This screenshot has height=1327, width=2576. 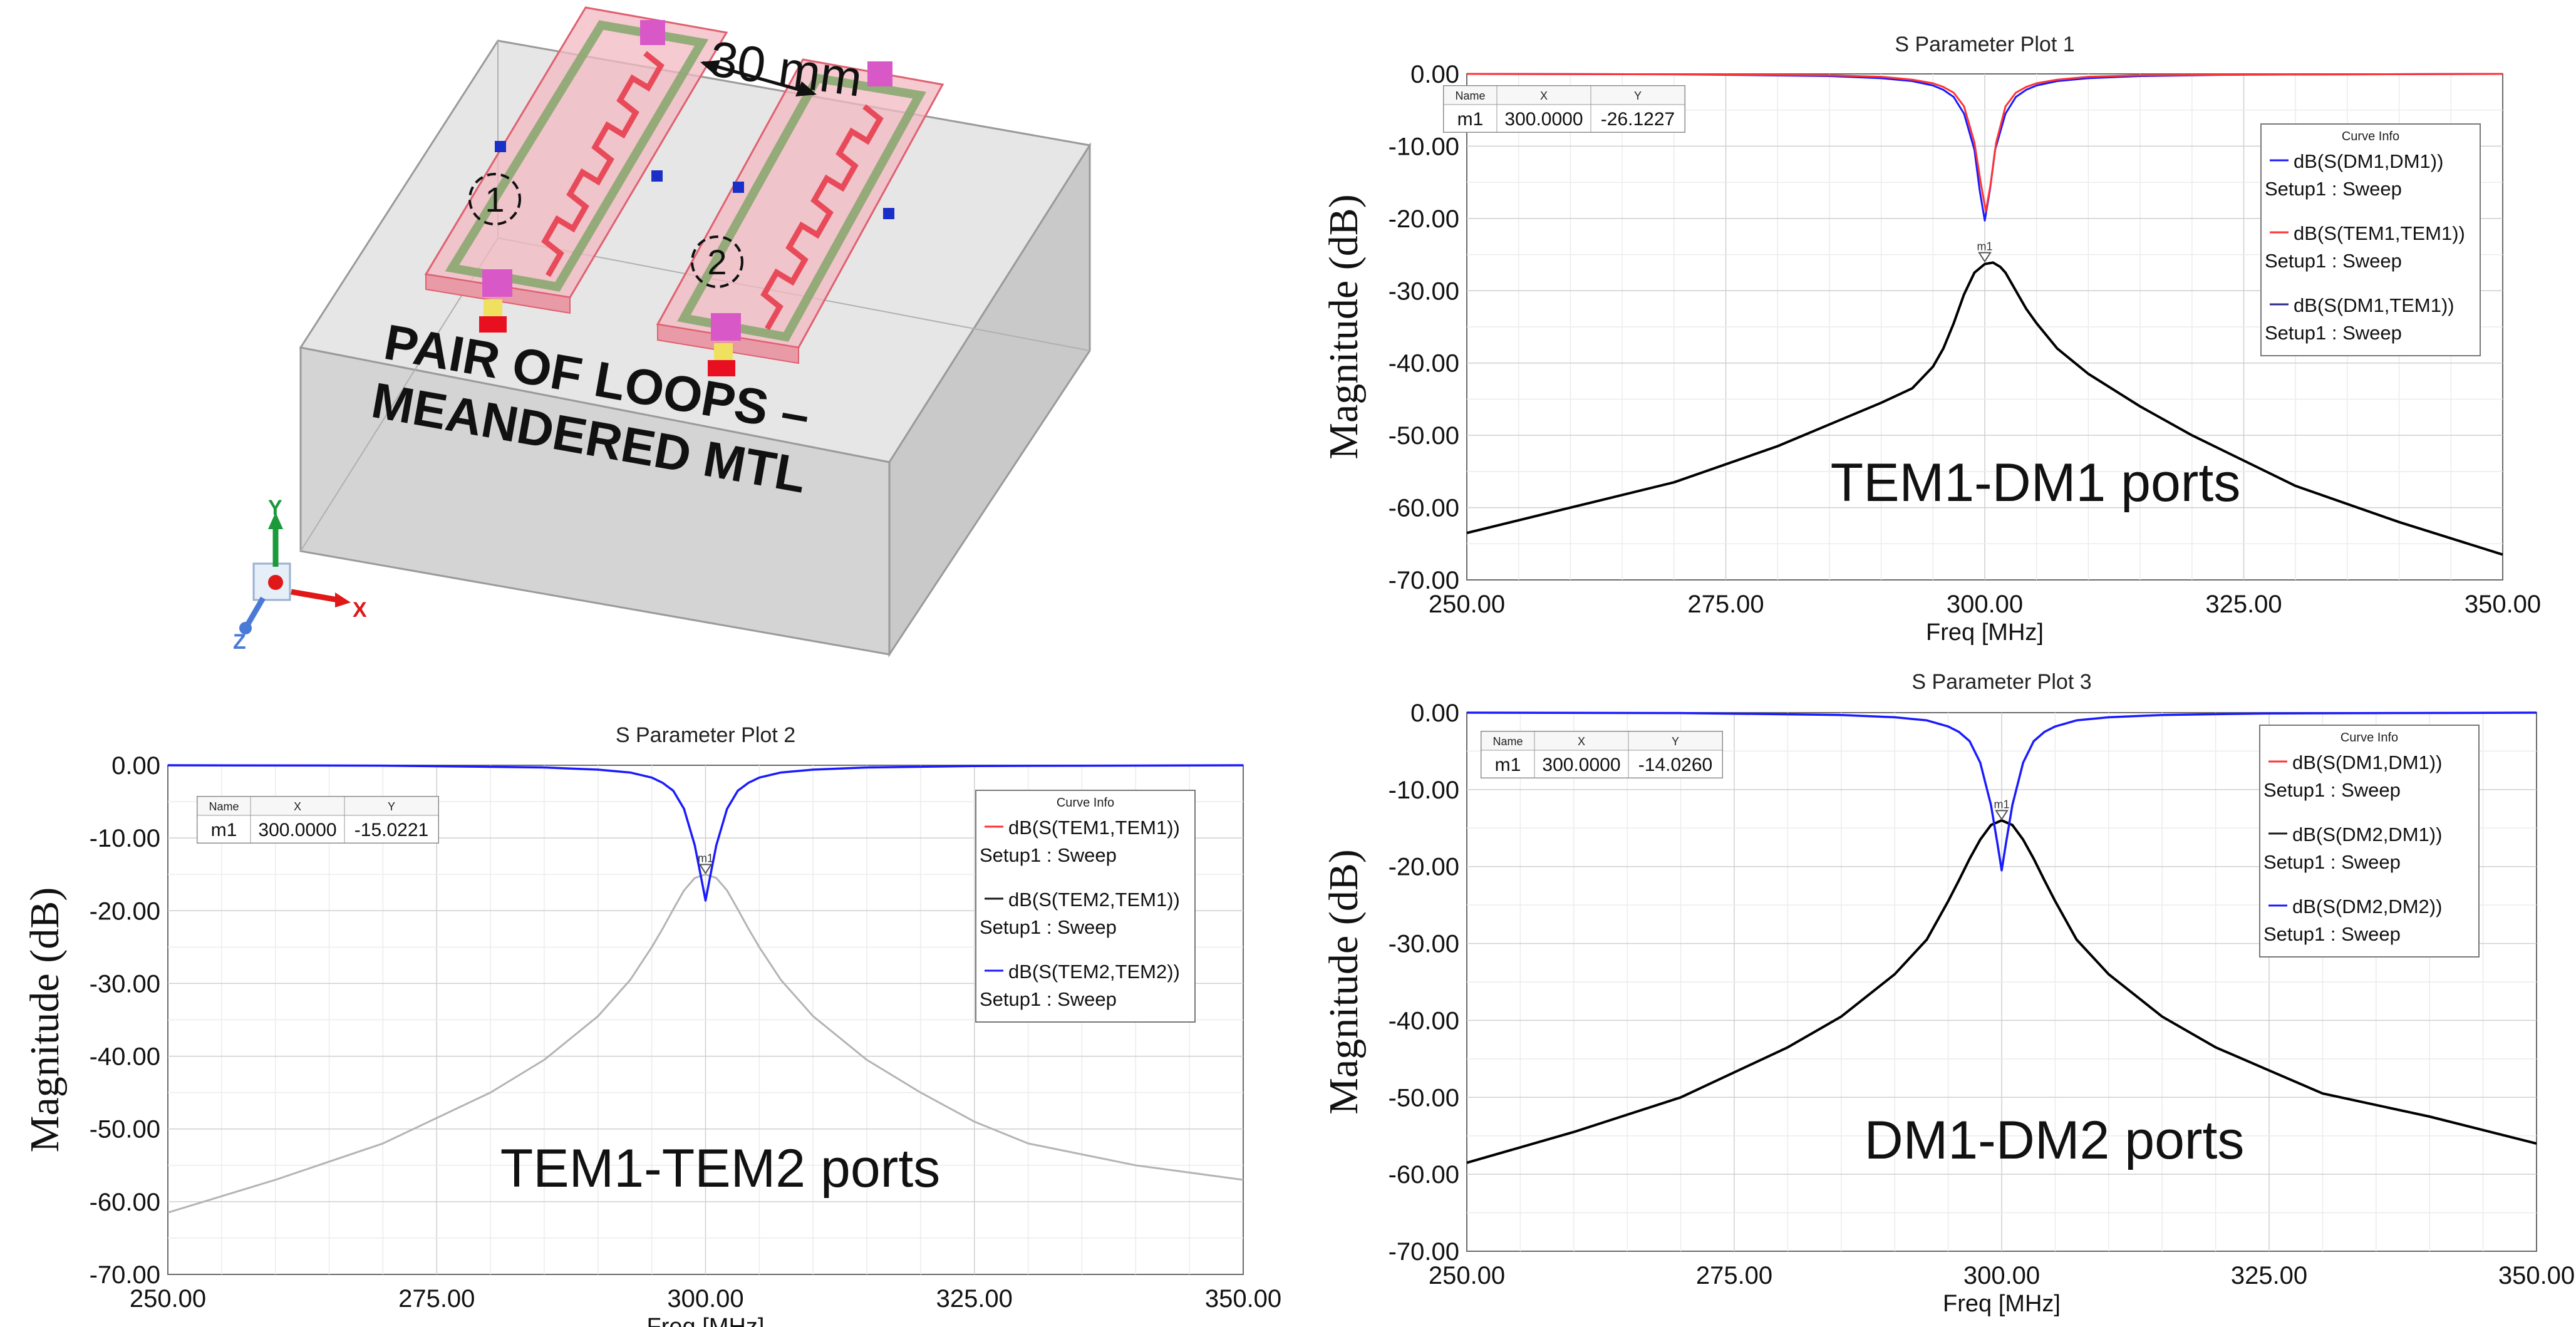 I want to click on z-axis-arrow, so click(x=255, y=611).